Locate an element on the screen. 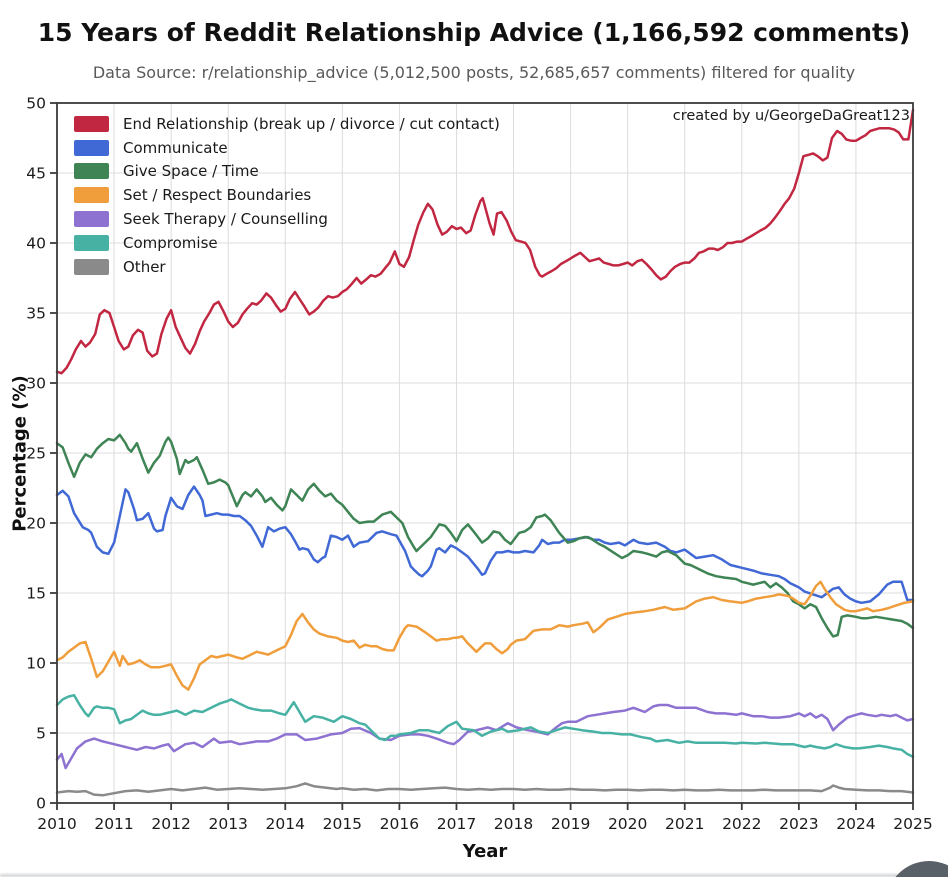  y-tick-label: 40 is located at coordinates (36, 244).